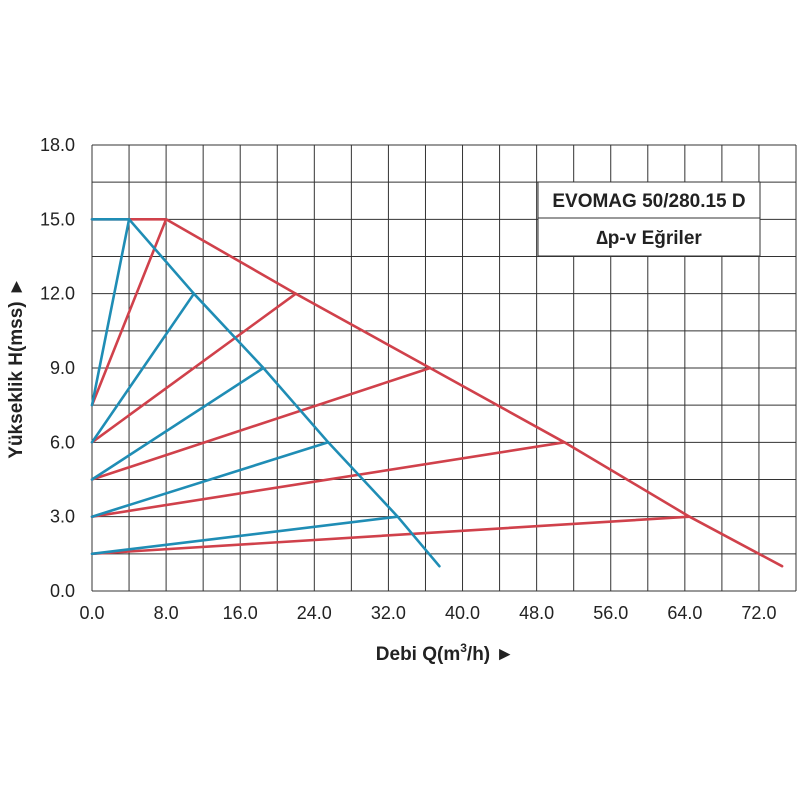  Describe the element at coordinates (758, 613) in the screenshot. I see `x-tick-label: 72.0` at that location.